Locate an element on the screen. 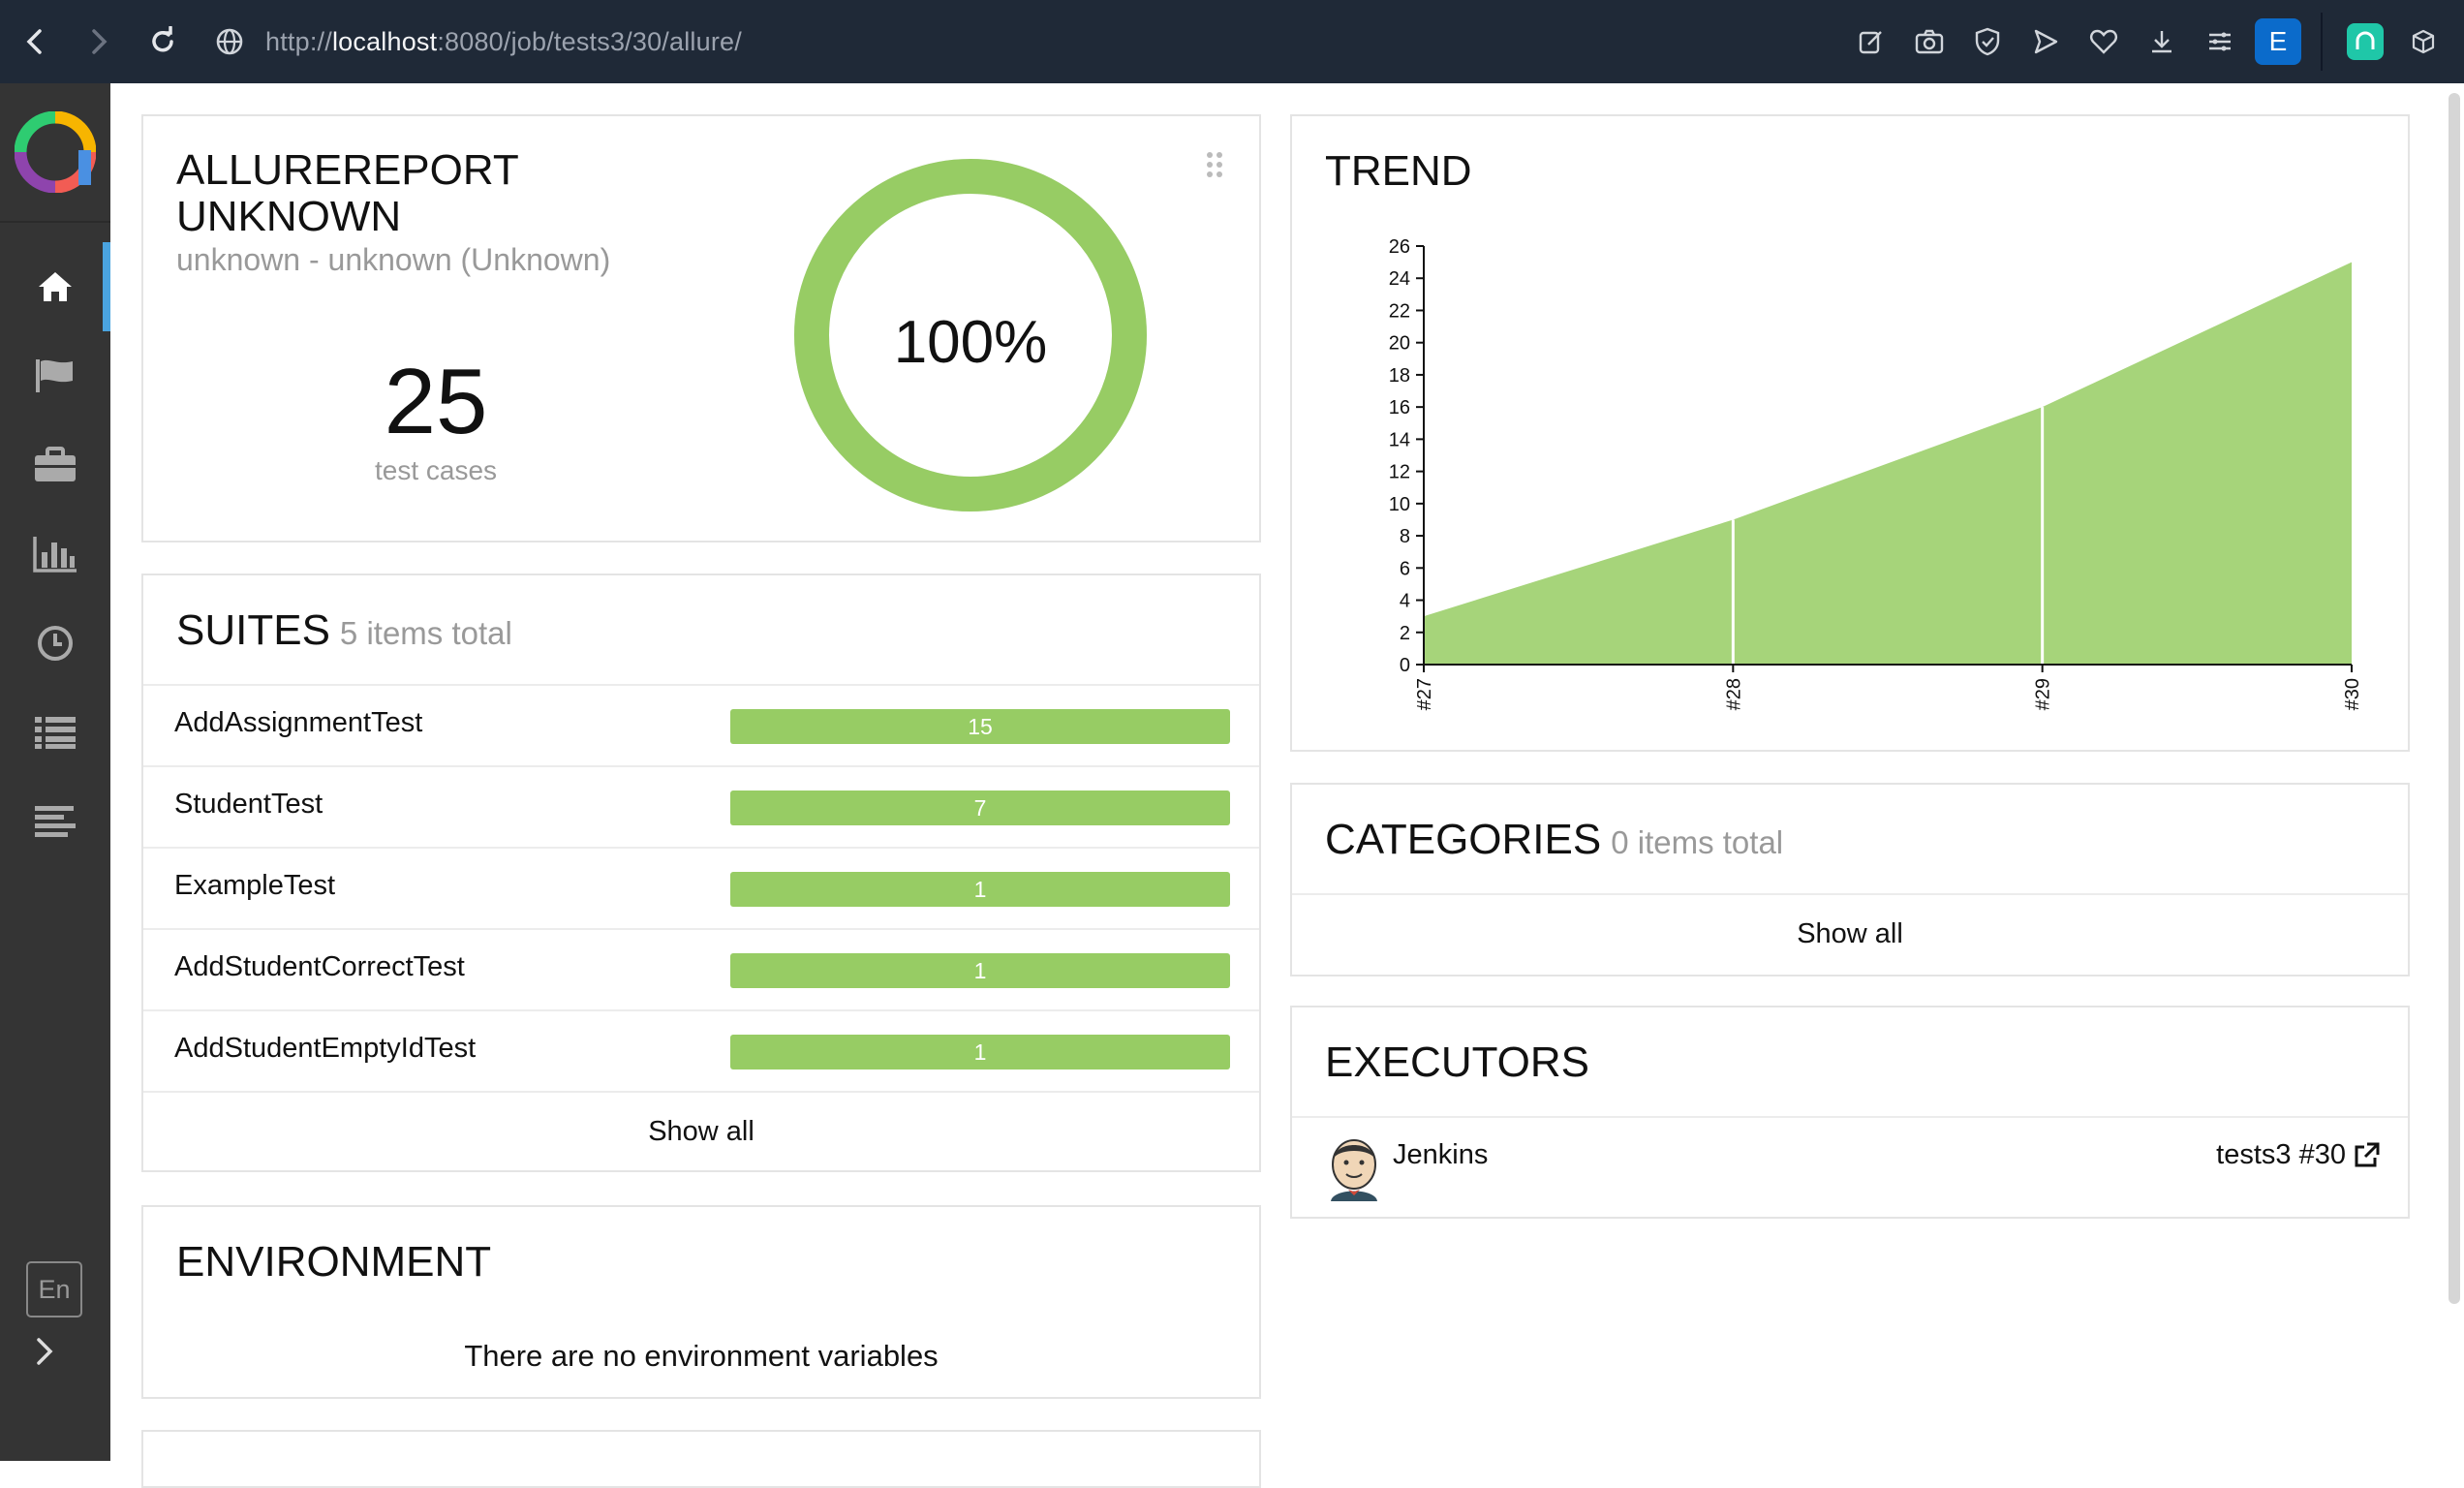 This screenshot has height=1488, width=2464. sidebar-item-categories is located at coordinates (55, 375).